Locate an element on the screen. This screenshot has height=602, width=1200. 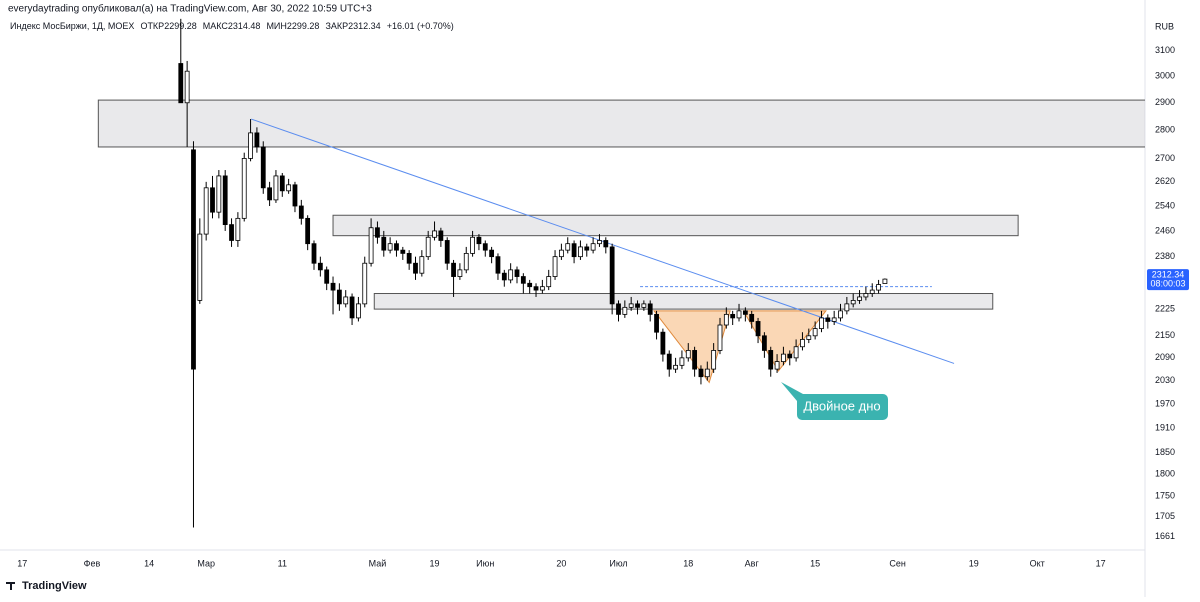
logo: TradingView is located at coordinates (54, 586).